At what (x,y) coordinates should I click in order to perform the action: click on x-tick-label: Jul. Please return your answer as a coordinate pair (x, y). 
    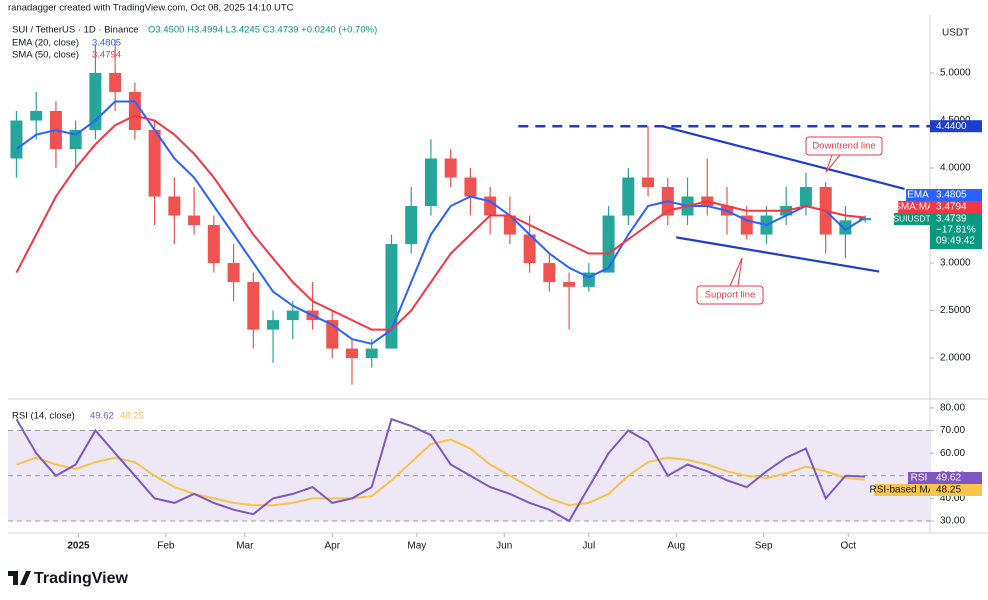
    Looking at the image, I should click on (588, 546).